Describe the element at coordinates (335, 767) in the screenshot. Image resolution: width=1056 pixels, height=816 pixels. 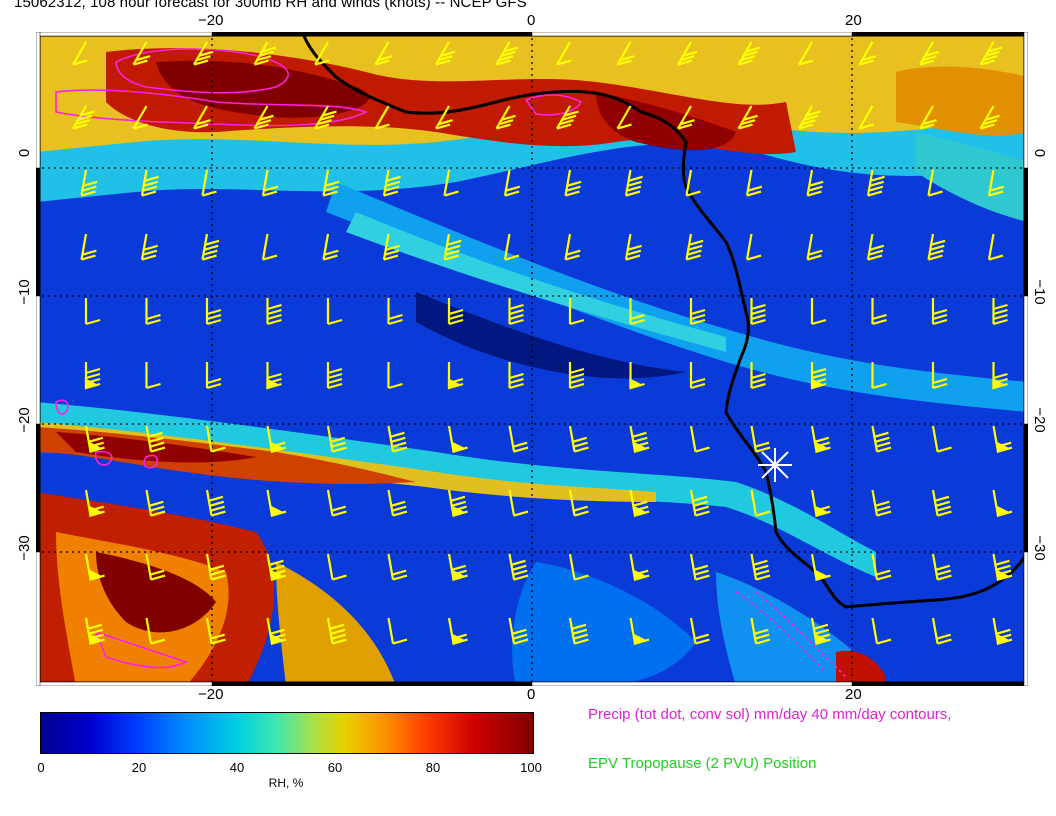
I see `colorbar-label-60: 60` at that location.